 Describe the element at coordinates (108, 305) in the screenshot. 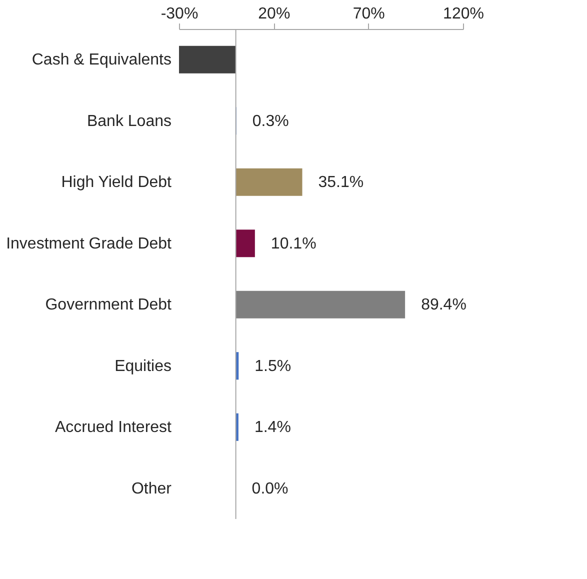

I see `y-tick-label: Government Debt` at that location.